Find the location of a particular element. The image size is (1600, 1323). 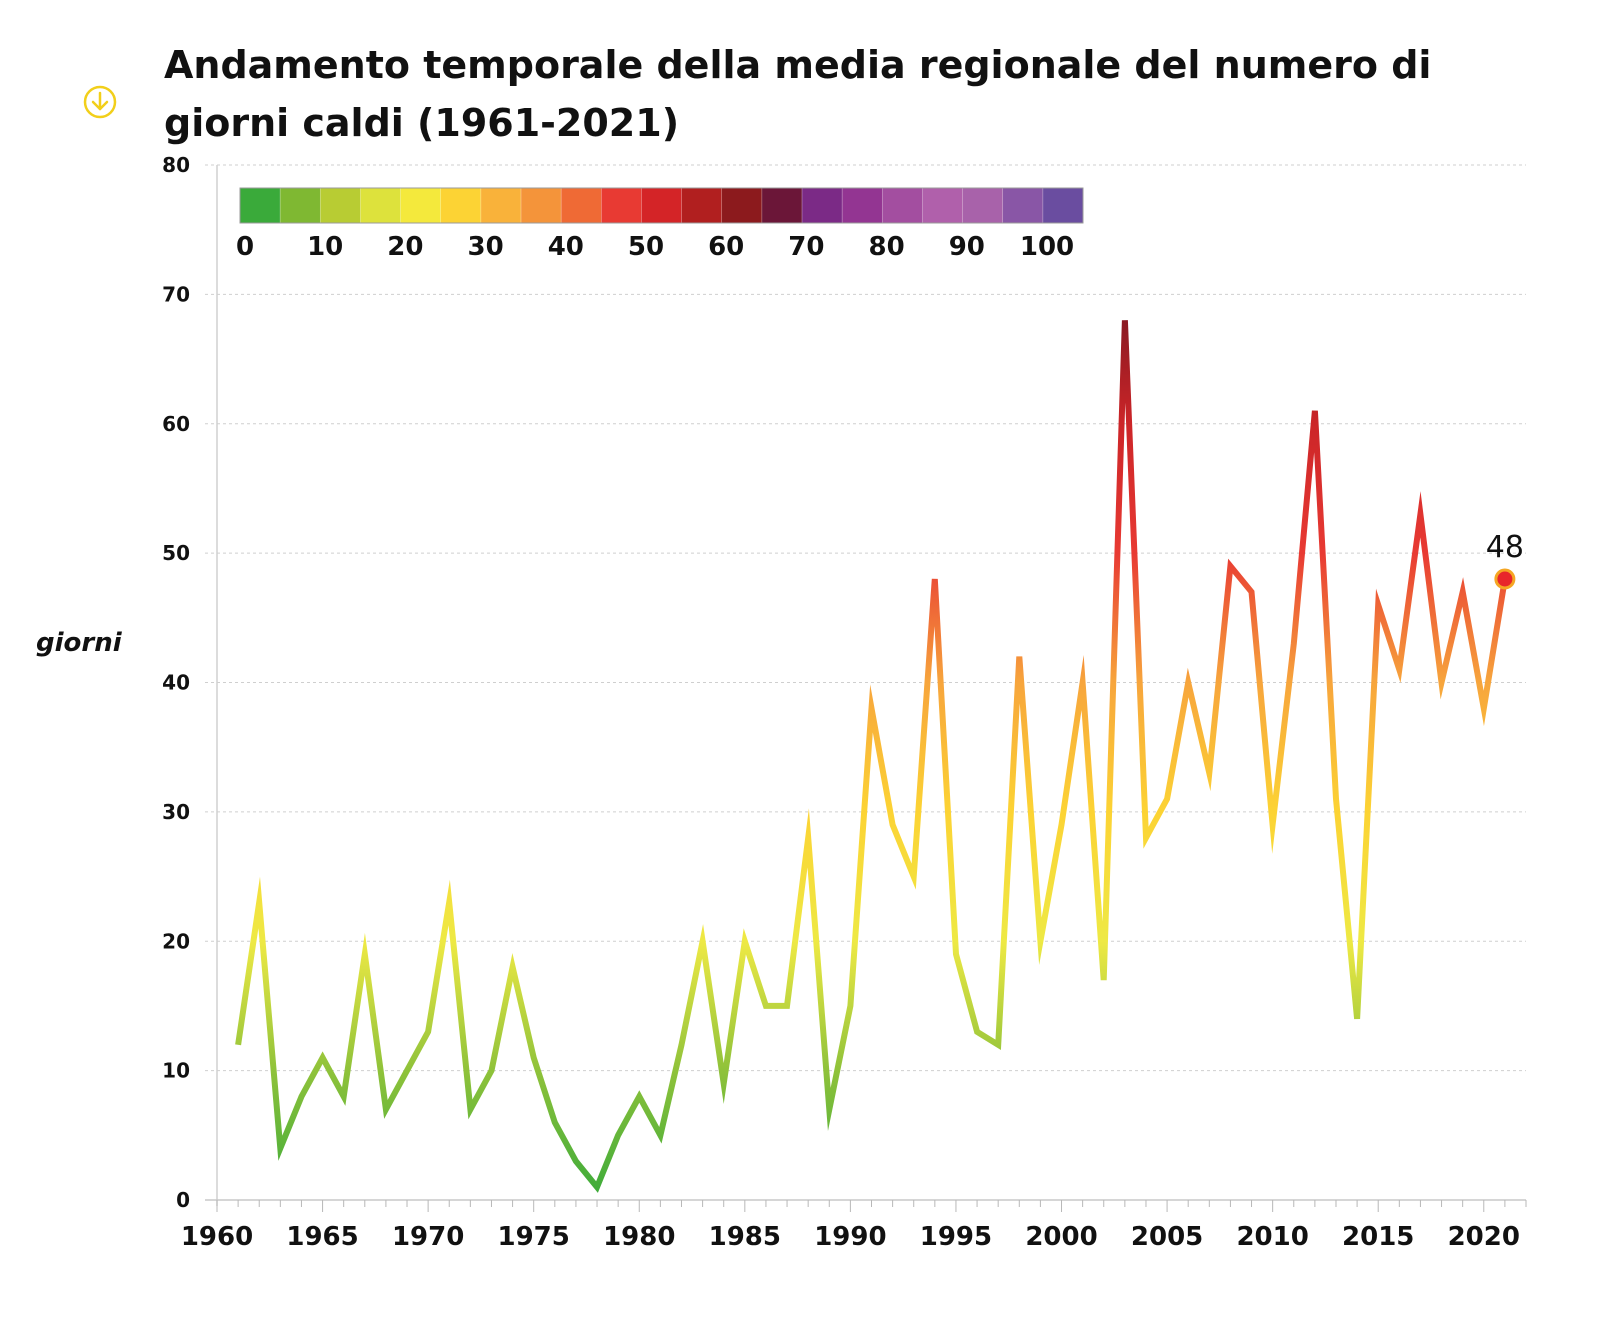

end-marker-group: 48 is located at coordinates (1505, 560).